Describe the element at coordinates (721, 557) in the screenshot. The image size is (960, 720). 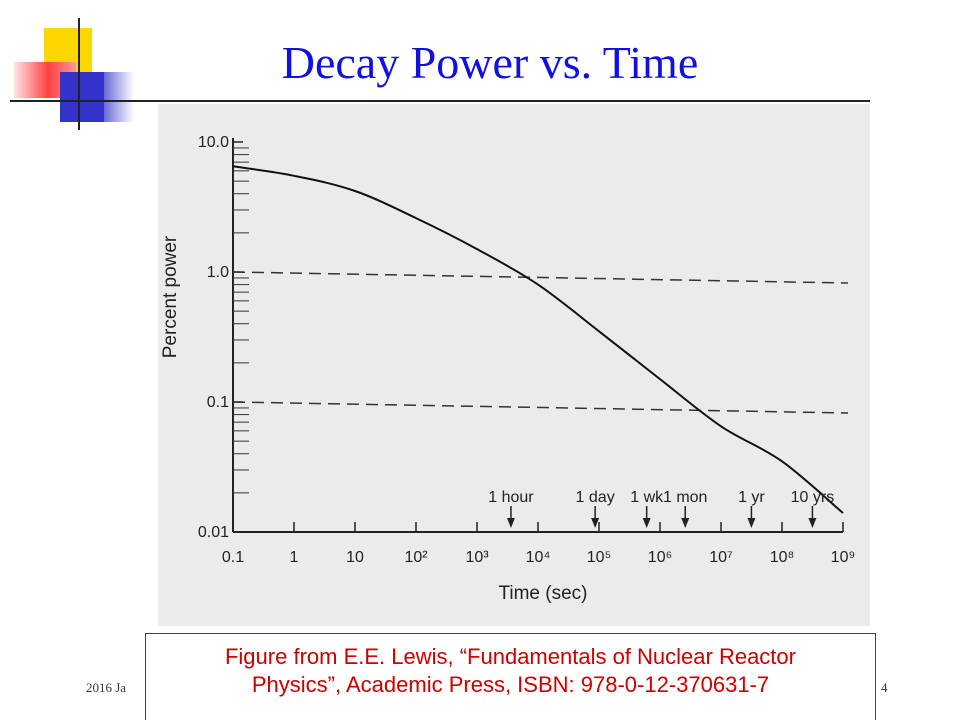
I see `x-tick-label: 10⁷` at that location.